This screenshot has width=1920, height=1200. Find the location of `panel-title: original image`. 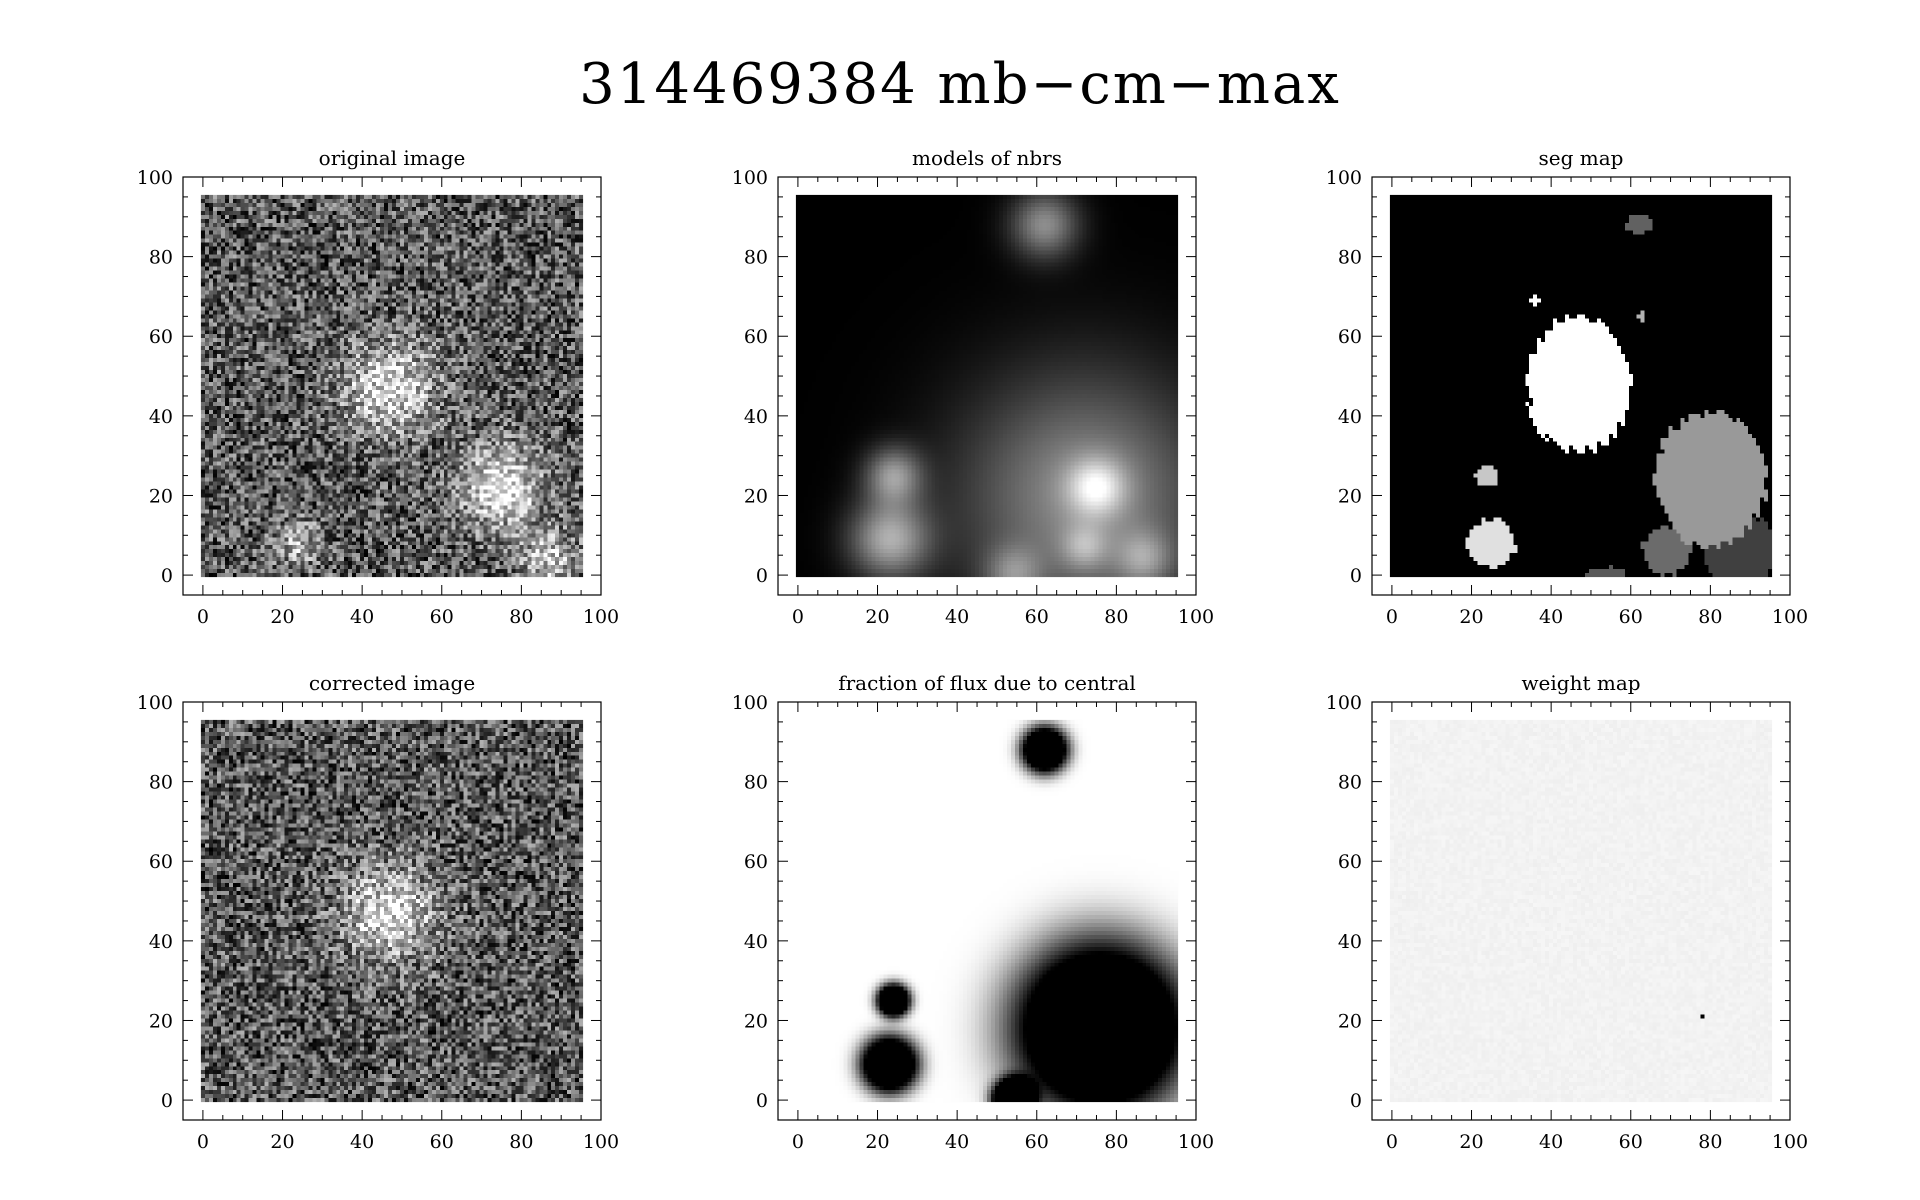

panel-title: original image is located at coordinates (392, 158).